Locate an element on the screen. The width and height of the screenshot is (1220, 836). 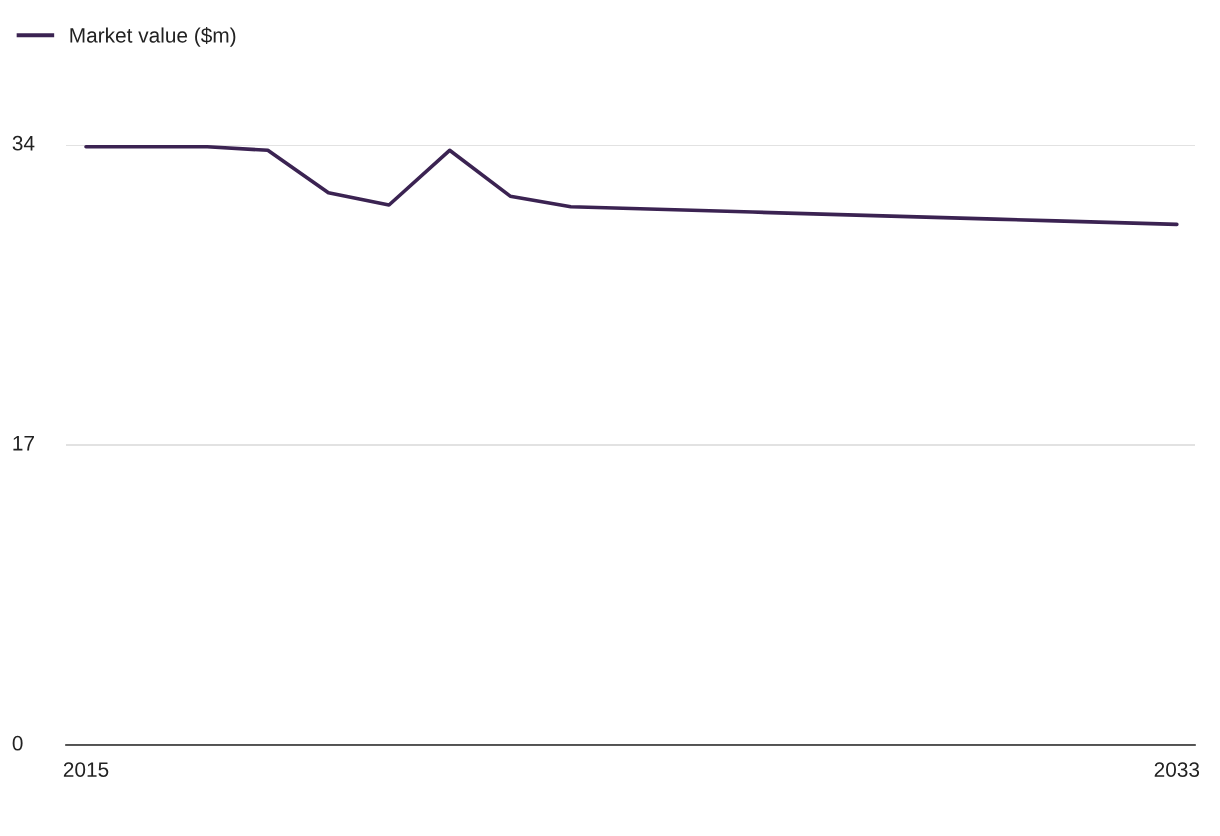
x-tick-label: 2033 is located at coordinates (1177, 769).